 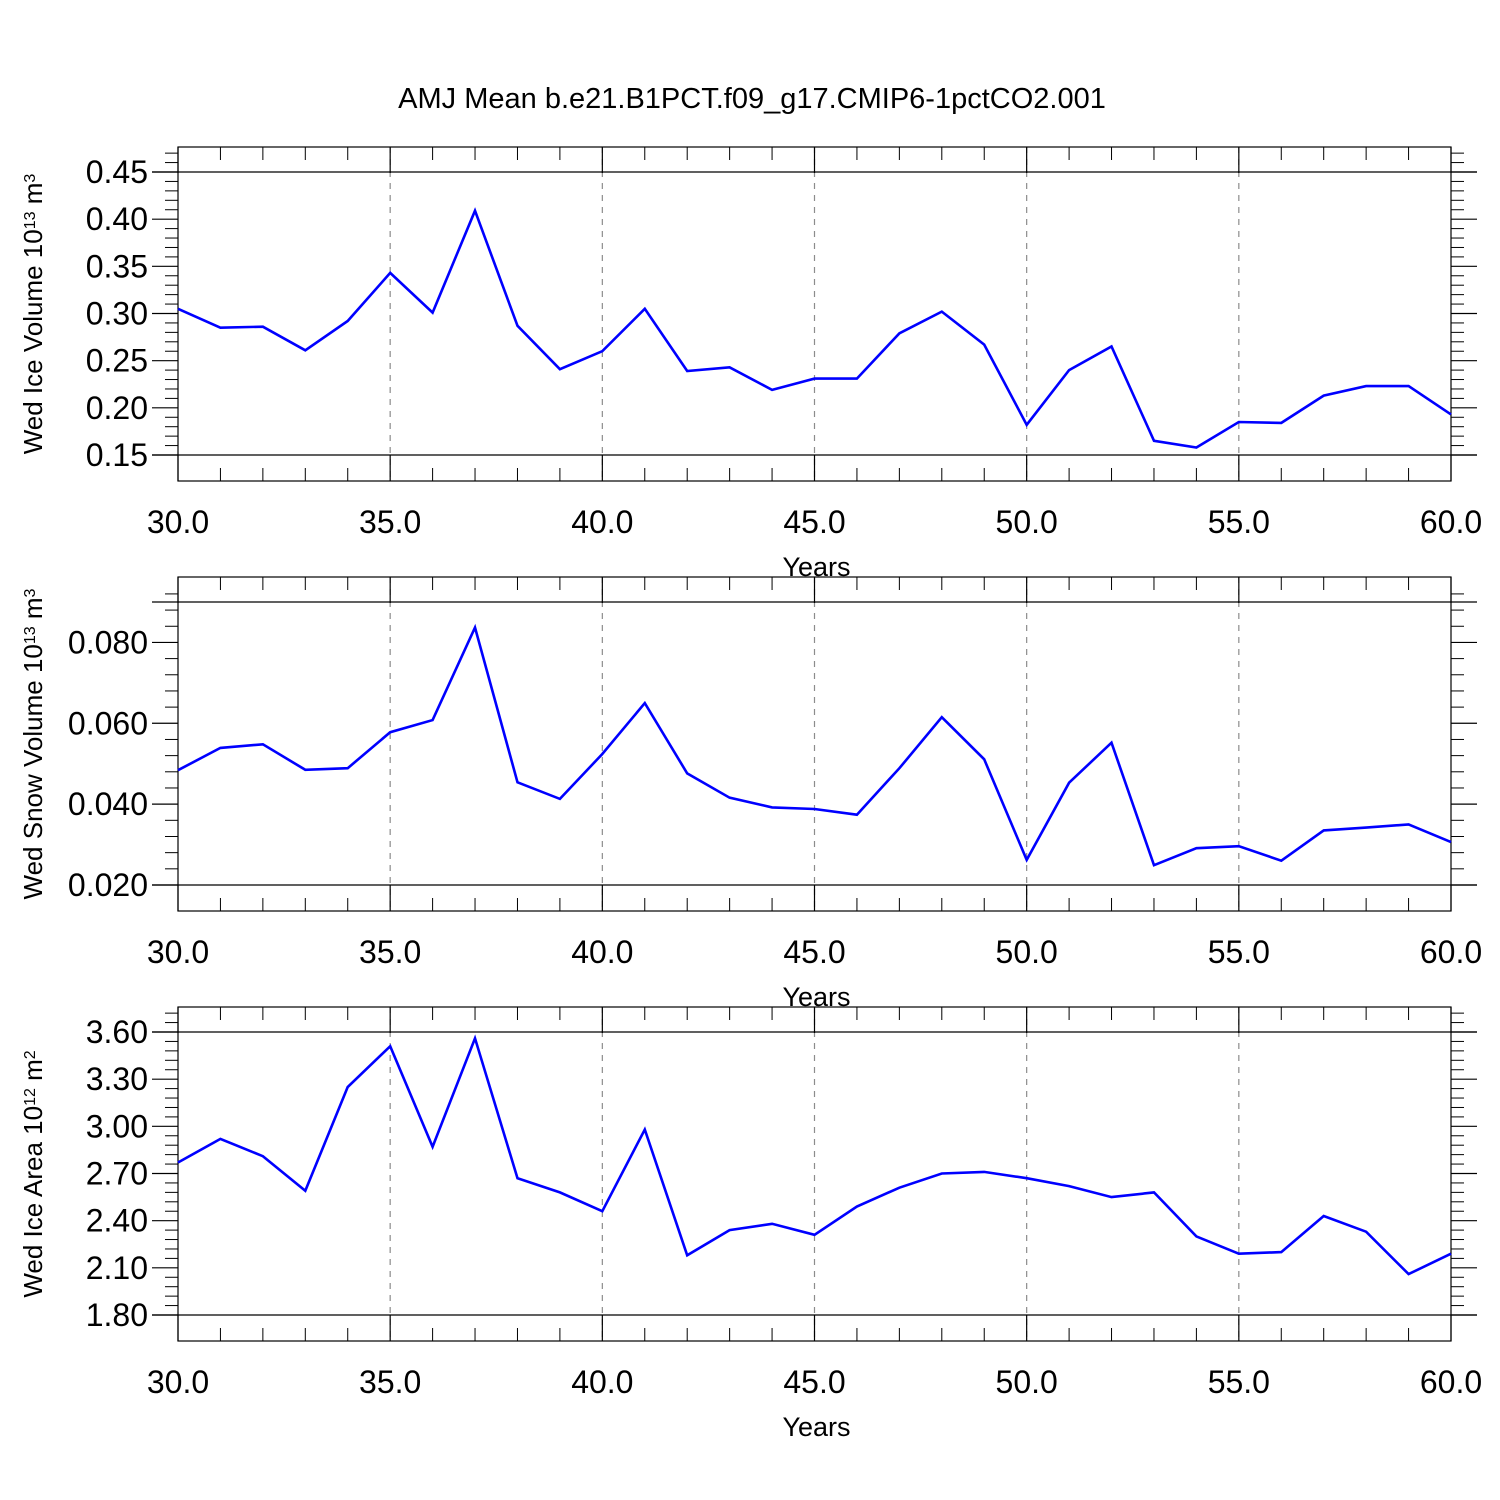 I want to click on x-axis-title: Years, so click(x=816, y=1427).